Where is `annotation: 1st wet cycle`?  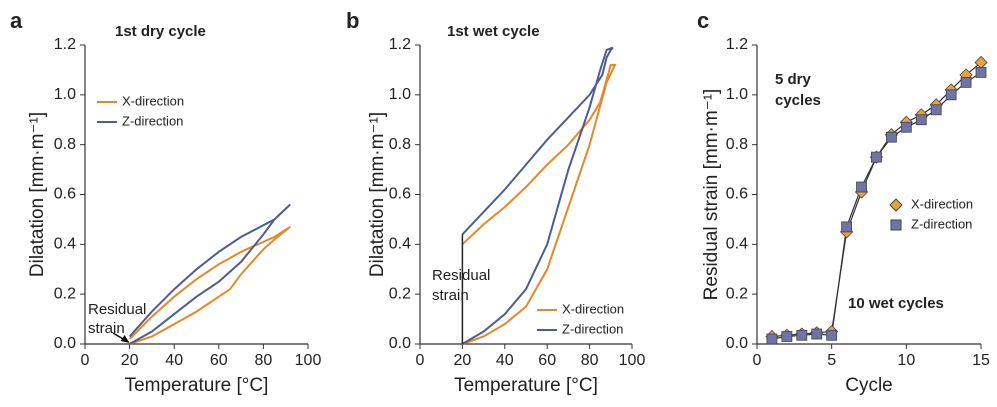 annotation: 1st wet cycle is located at coordinates (493, 31).